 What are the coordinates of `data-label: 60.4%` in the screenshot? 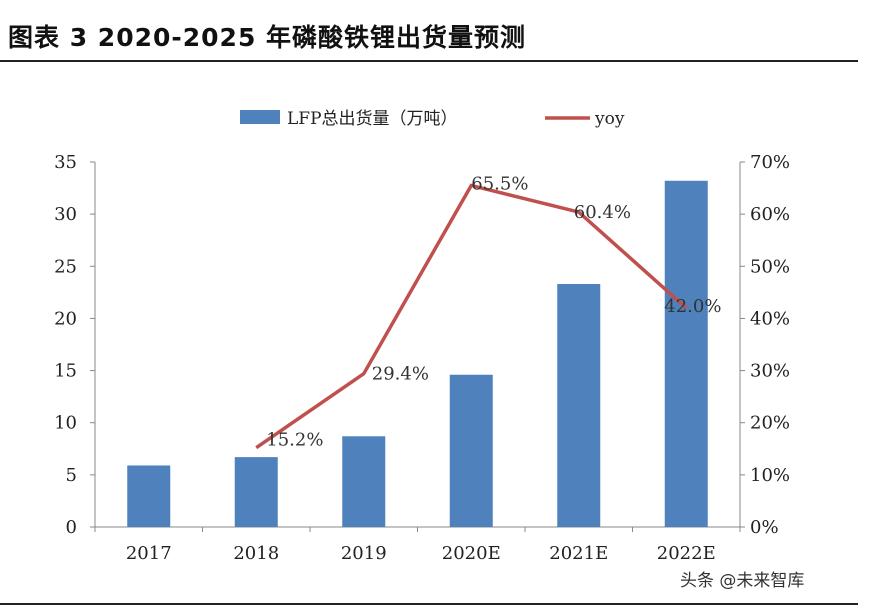 It's located at (602, 212).